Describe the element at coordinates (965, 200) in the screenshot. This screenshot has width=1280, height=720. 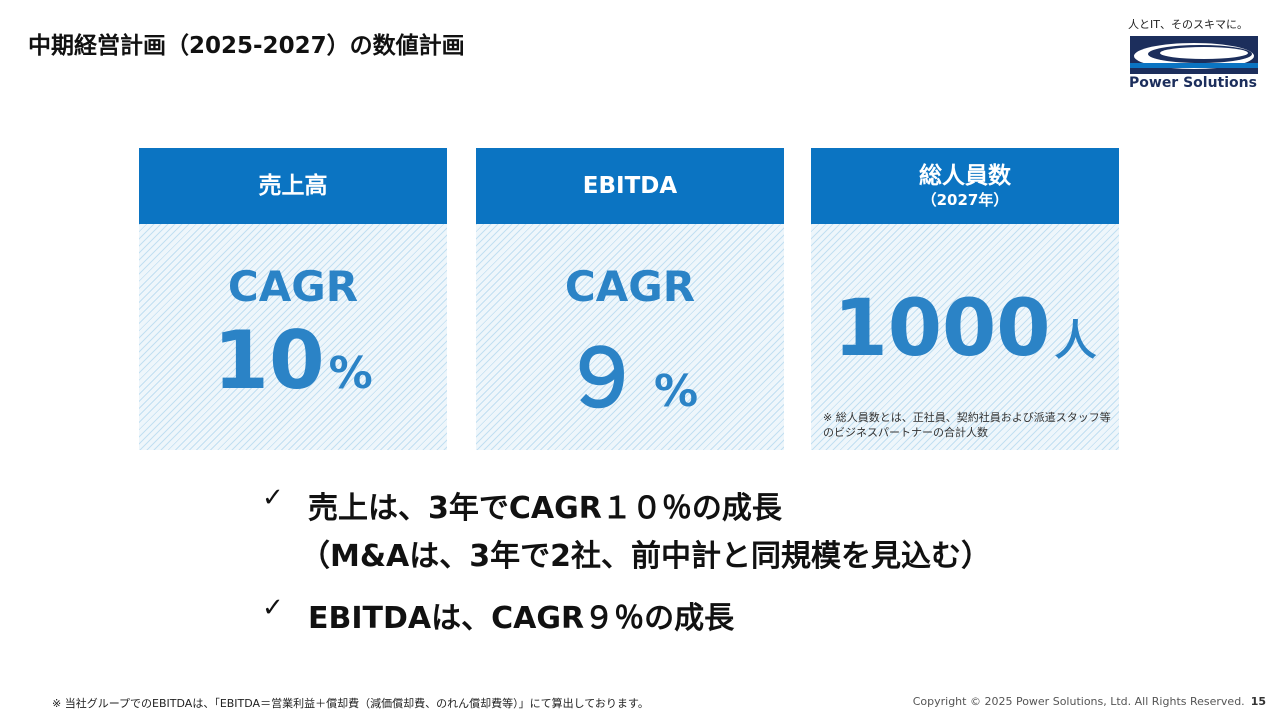
I see `card-header-subtitle: （2027年）` at that location.